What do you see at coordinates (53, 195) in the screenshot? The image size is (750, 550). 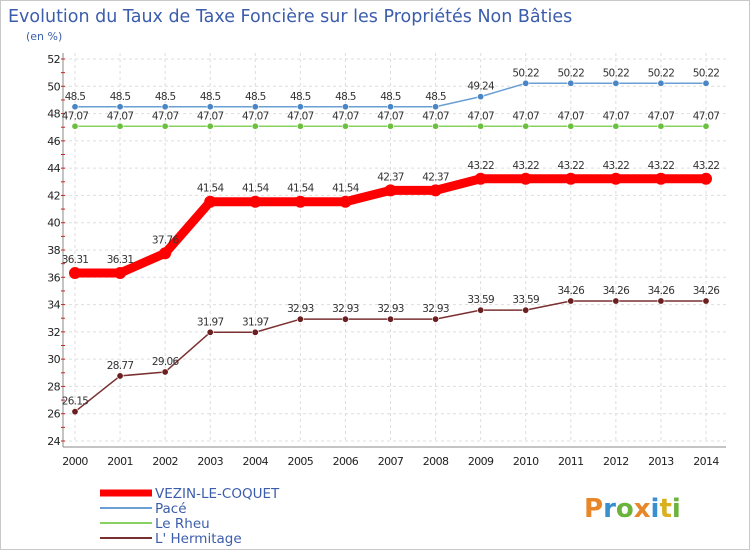 I see `y-tick-label: 42` at bounding box center [53, 195].